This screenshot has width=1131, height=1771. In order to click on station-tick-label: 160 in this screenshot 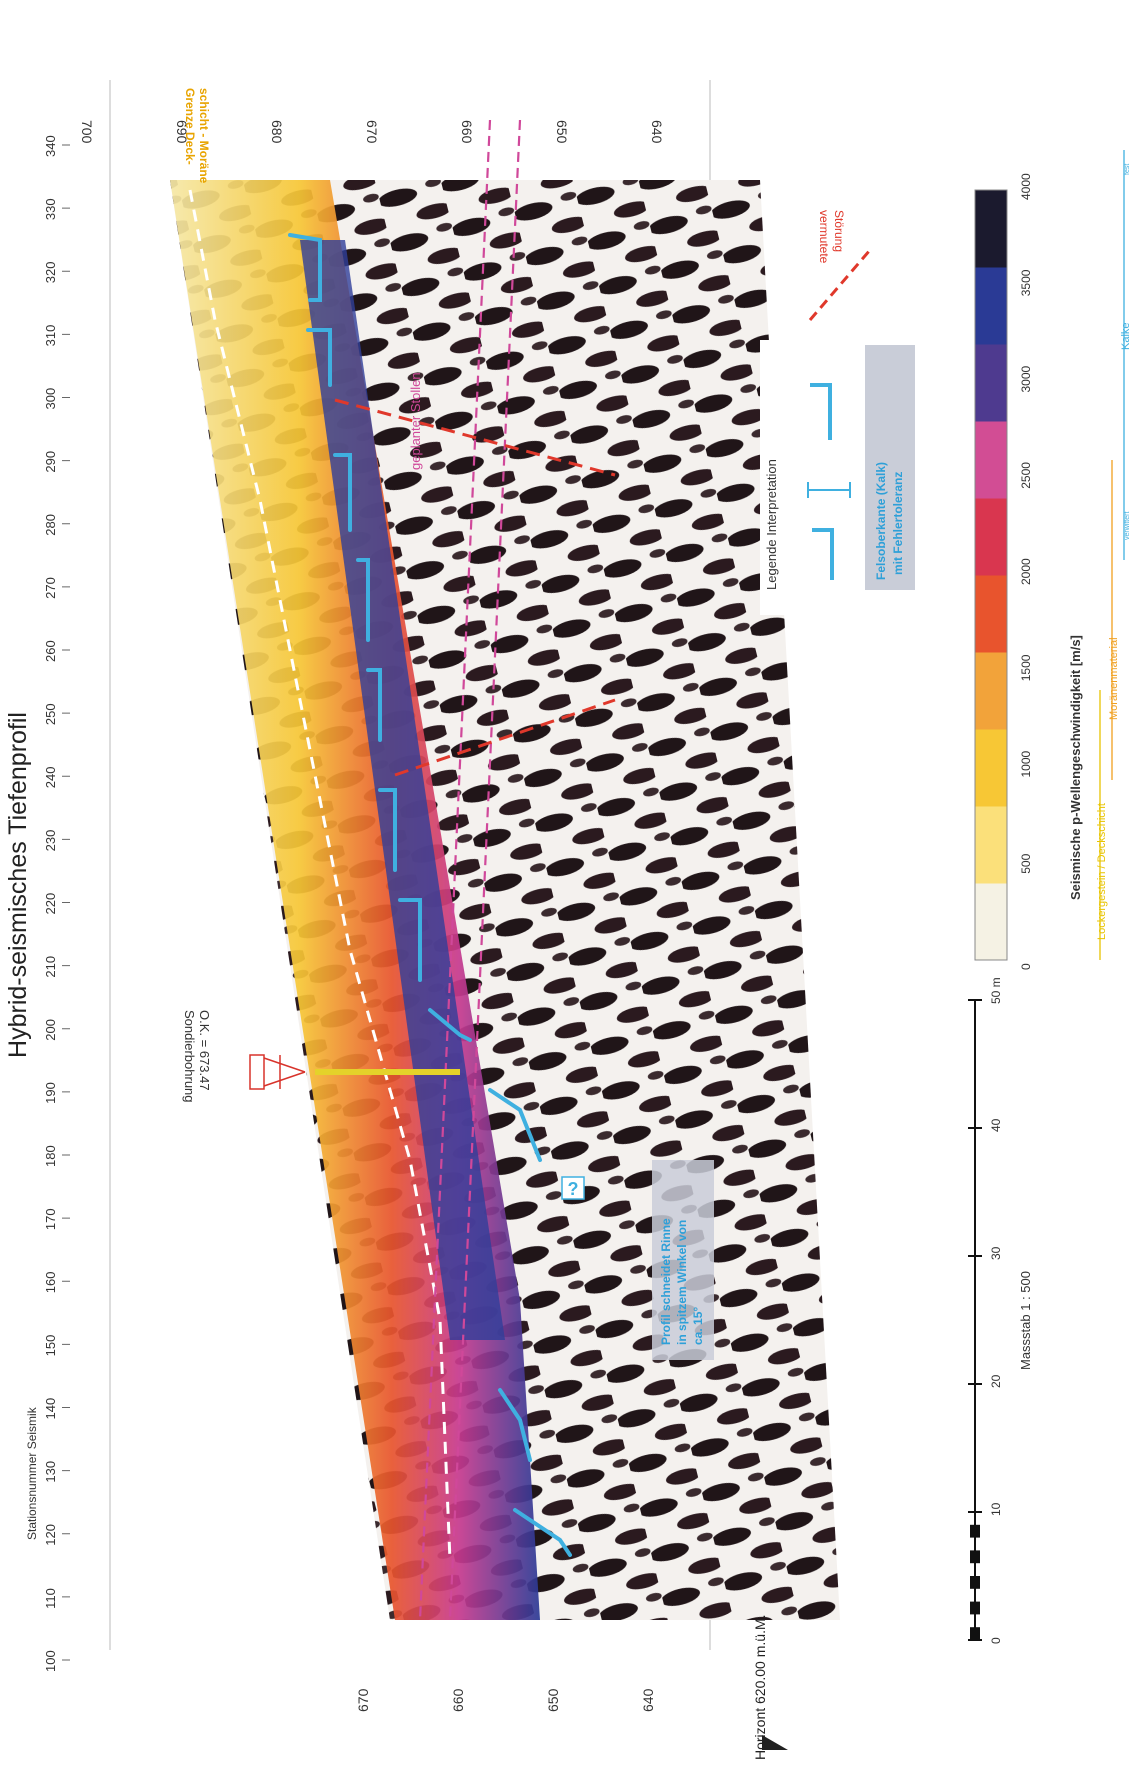, I will do `click(50, 1283)`.